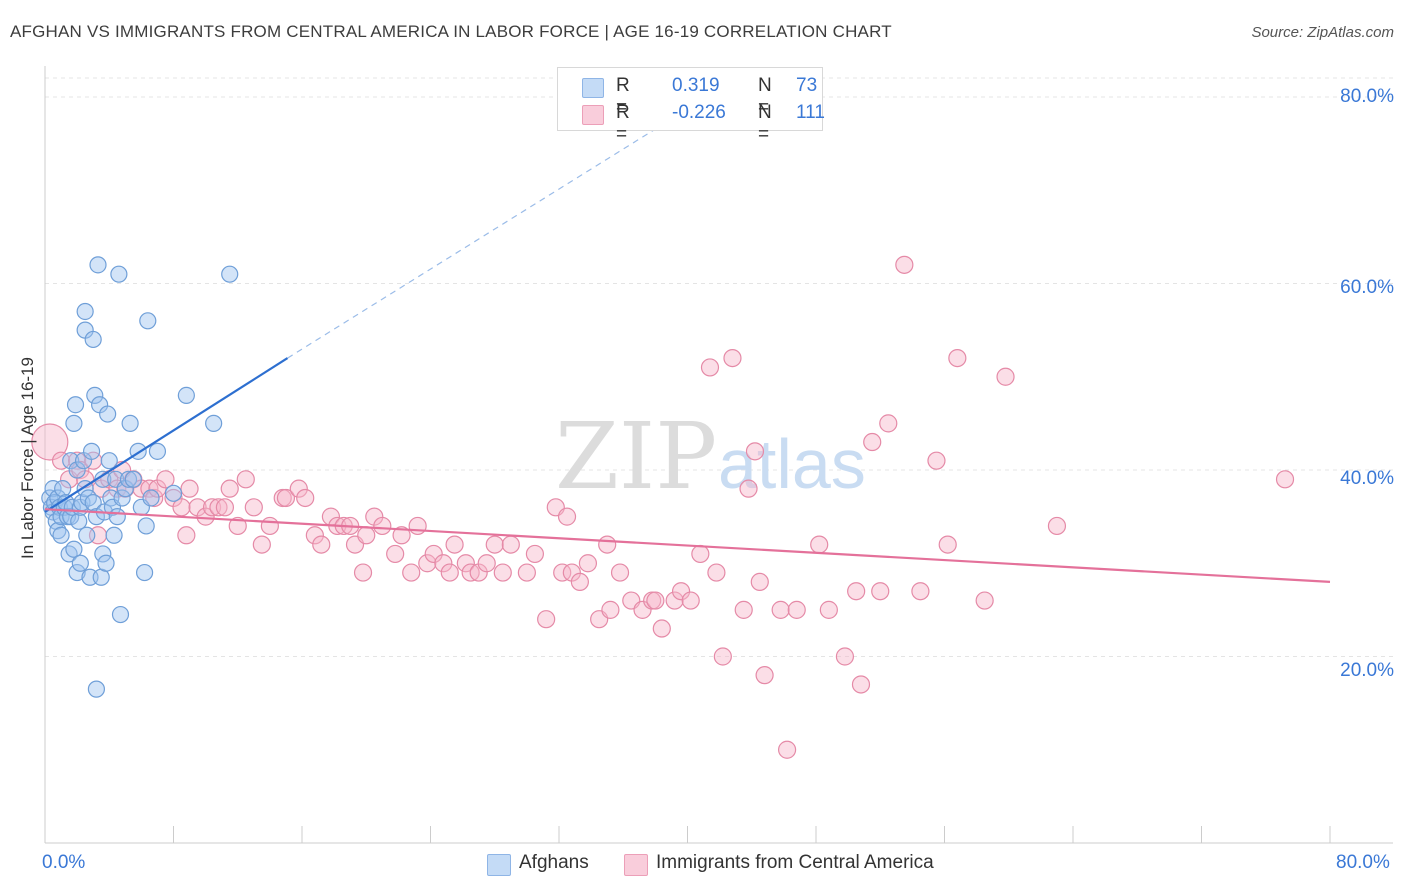 This screenshot has height=892, width=1406. What do you see at coordinates (623, 96) in the screenshot?
I see `legend-r-label: R =` at bounding box center [623, 96].